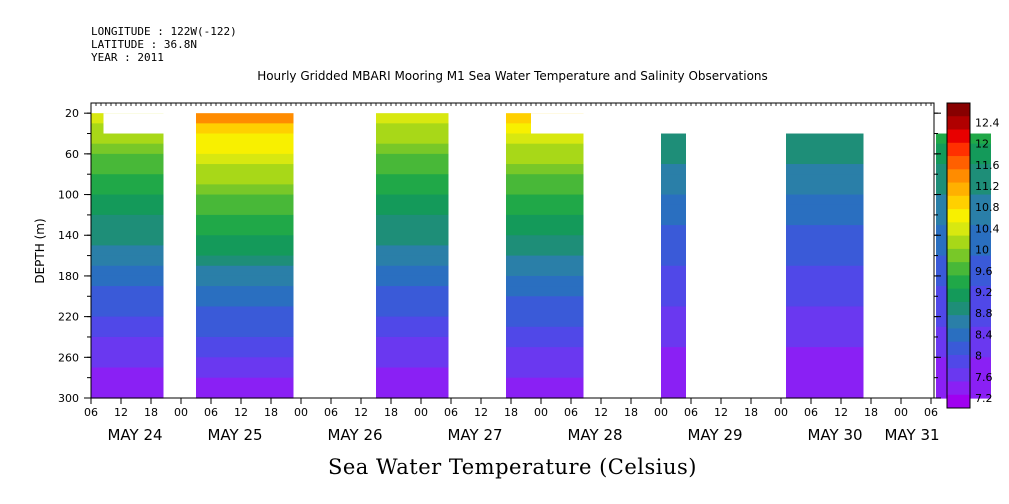 The width and height of the screenshot is (1009, 504). What do you see at coordinates (134, 435) in the screenshot?
I see `x-day-label: MAY 24` at bounding box center [134, 435].